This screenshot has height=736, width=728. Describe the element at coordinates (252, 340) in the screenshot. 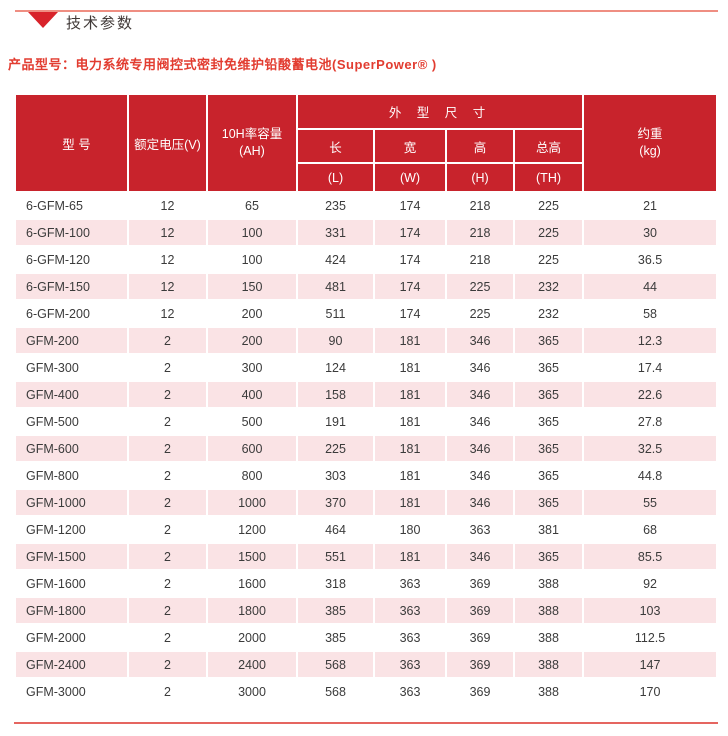

I see `value-cell: 200` at that location.